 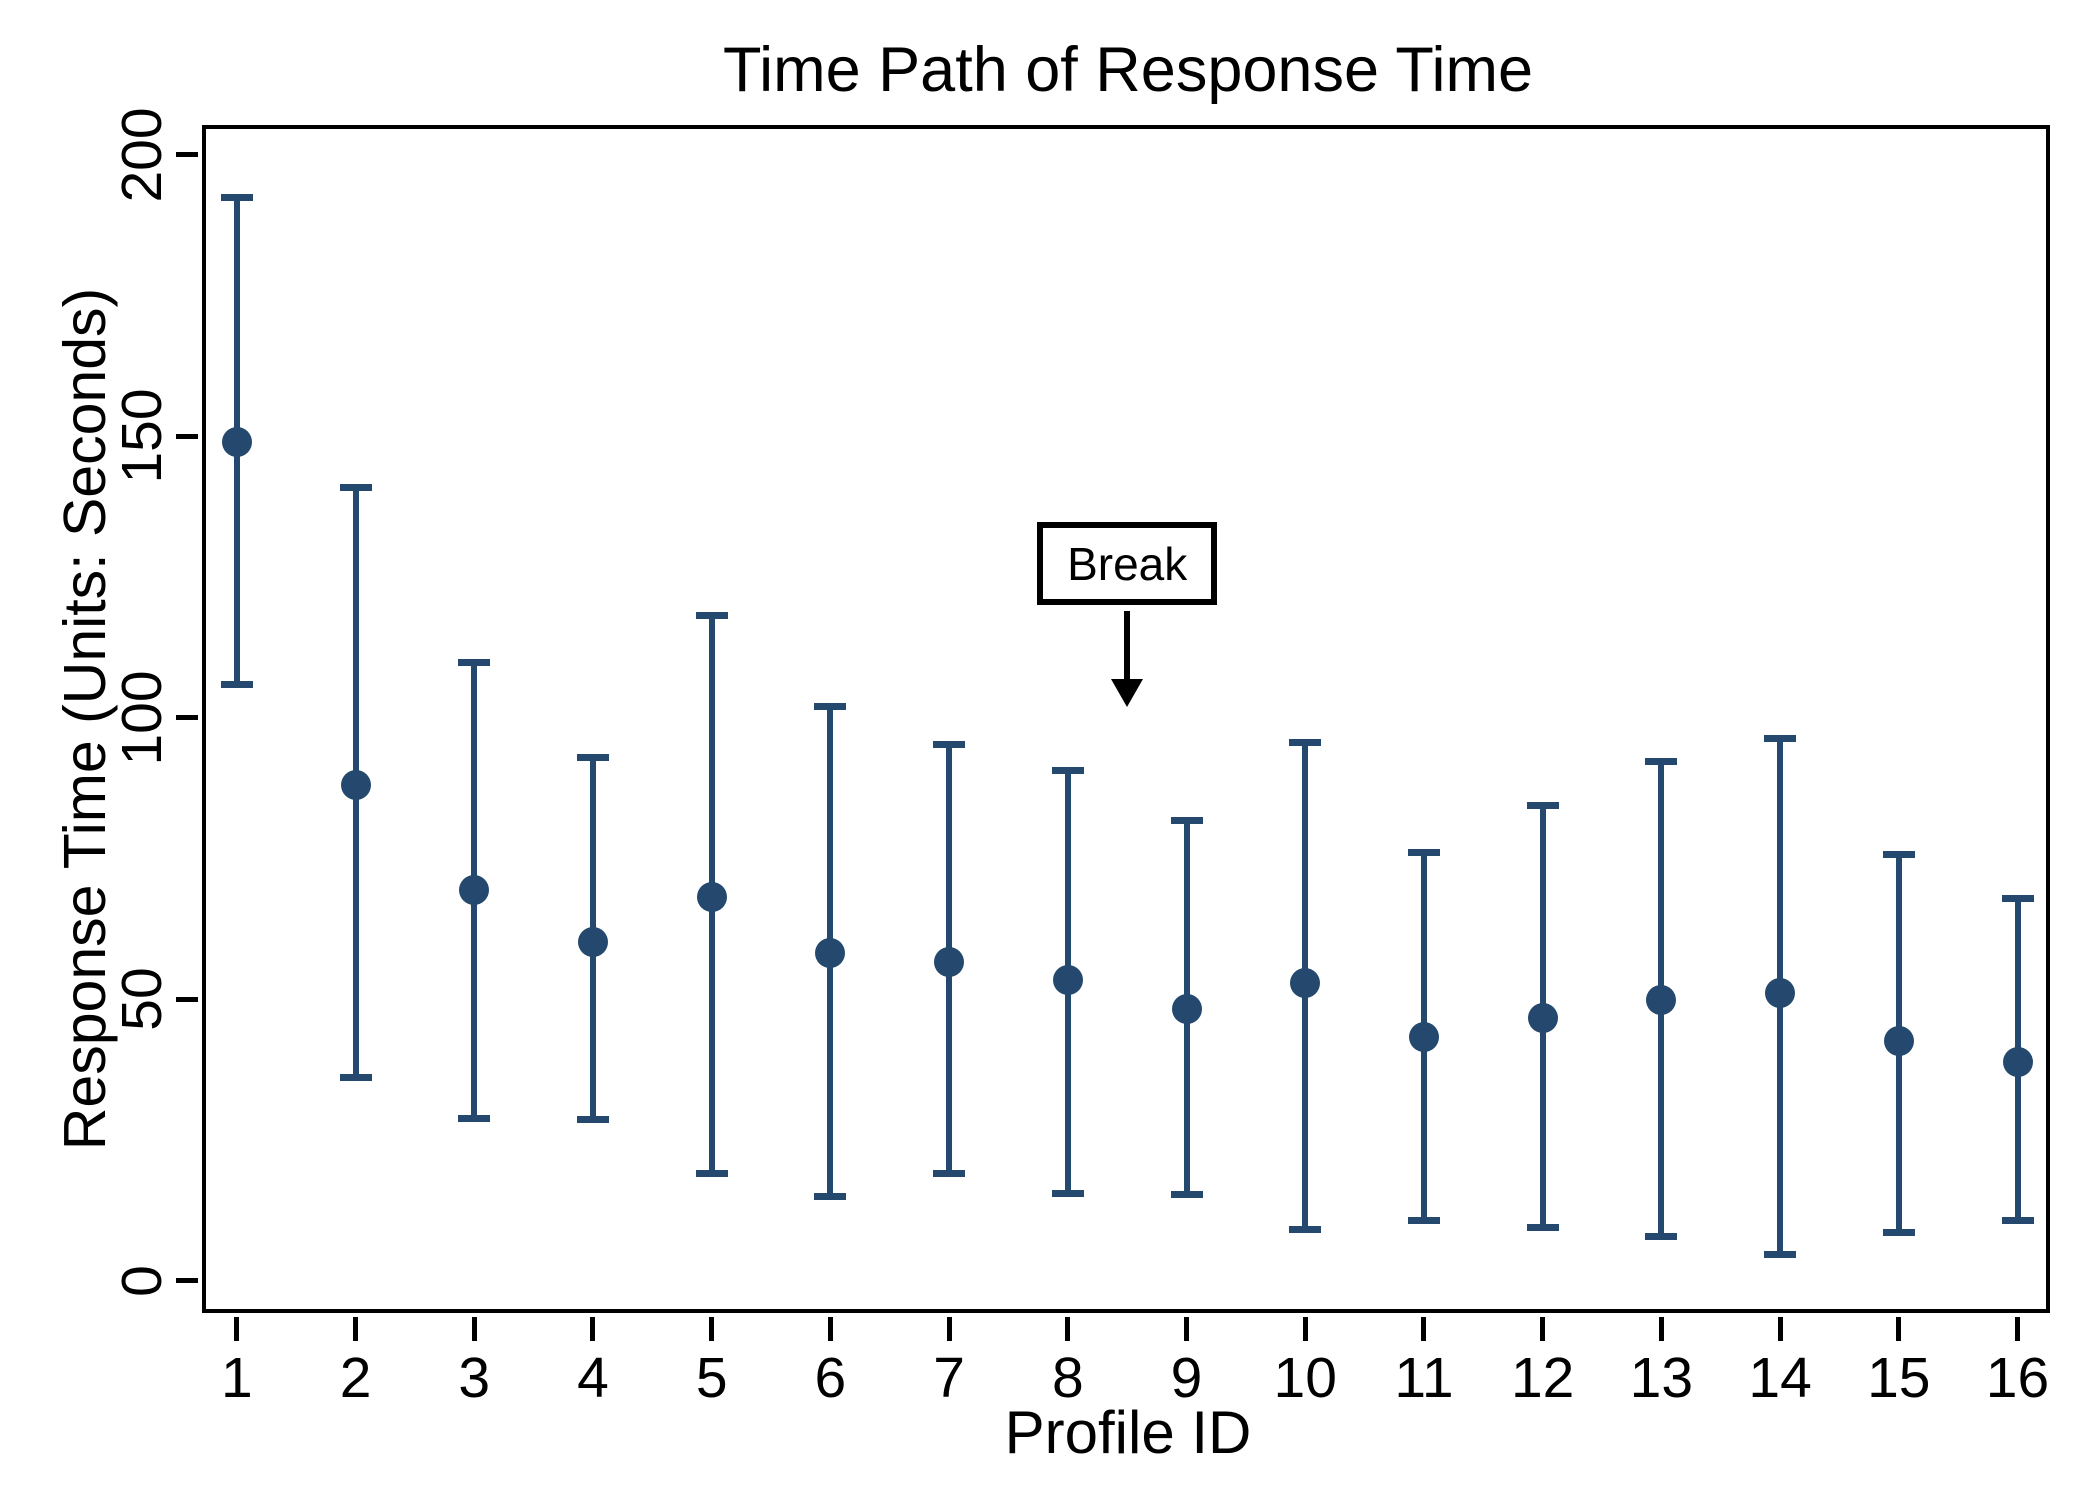 I want to click on y-axis-tick-label: 50, so click(x=142, y=999).